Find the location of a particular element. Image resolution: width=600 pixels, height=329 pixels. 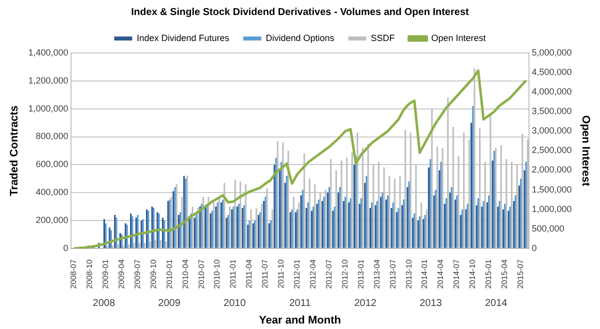

y-tick-label: 400,000 is located at coordinates (52, 192).